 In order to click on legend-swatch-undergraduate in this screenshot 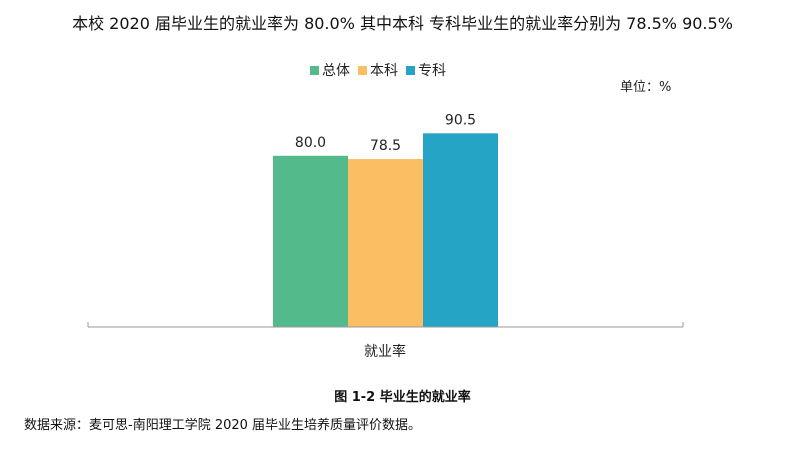, I will do `click(362, 70)`.